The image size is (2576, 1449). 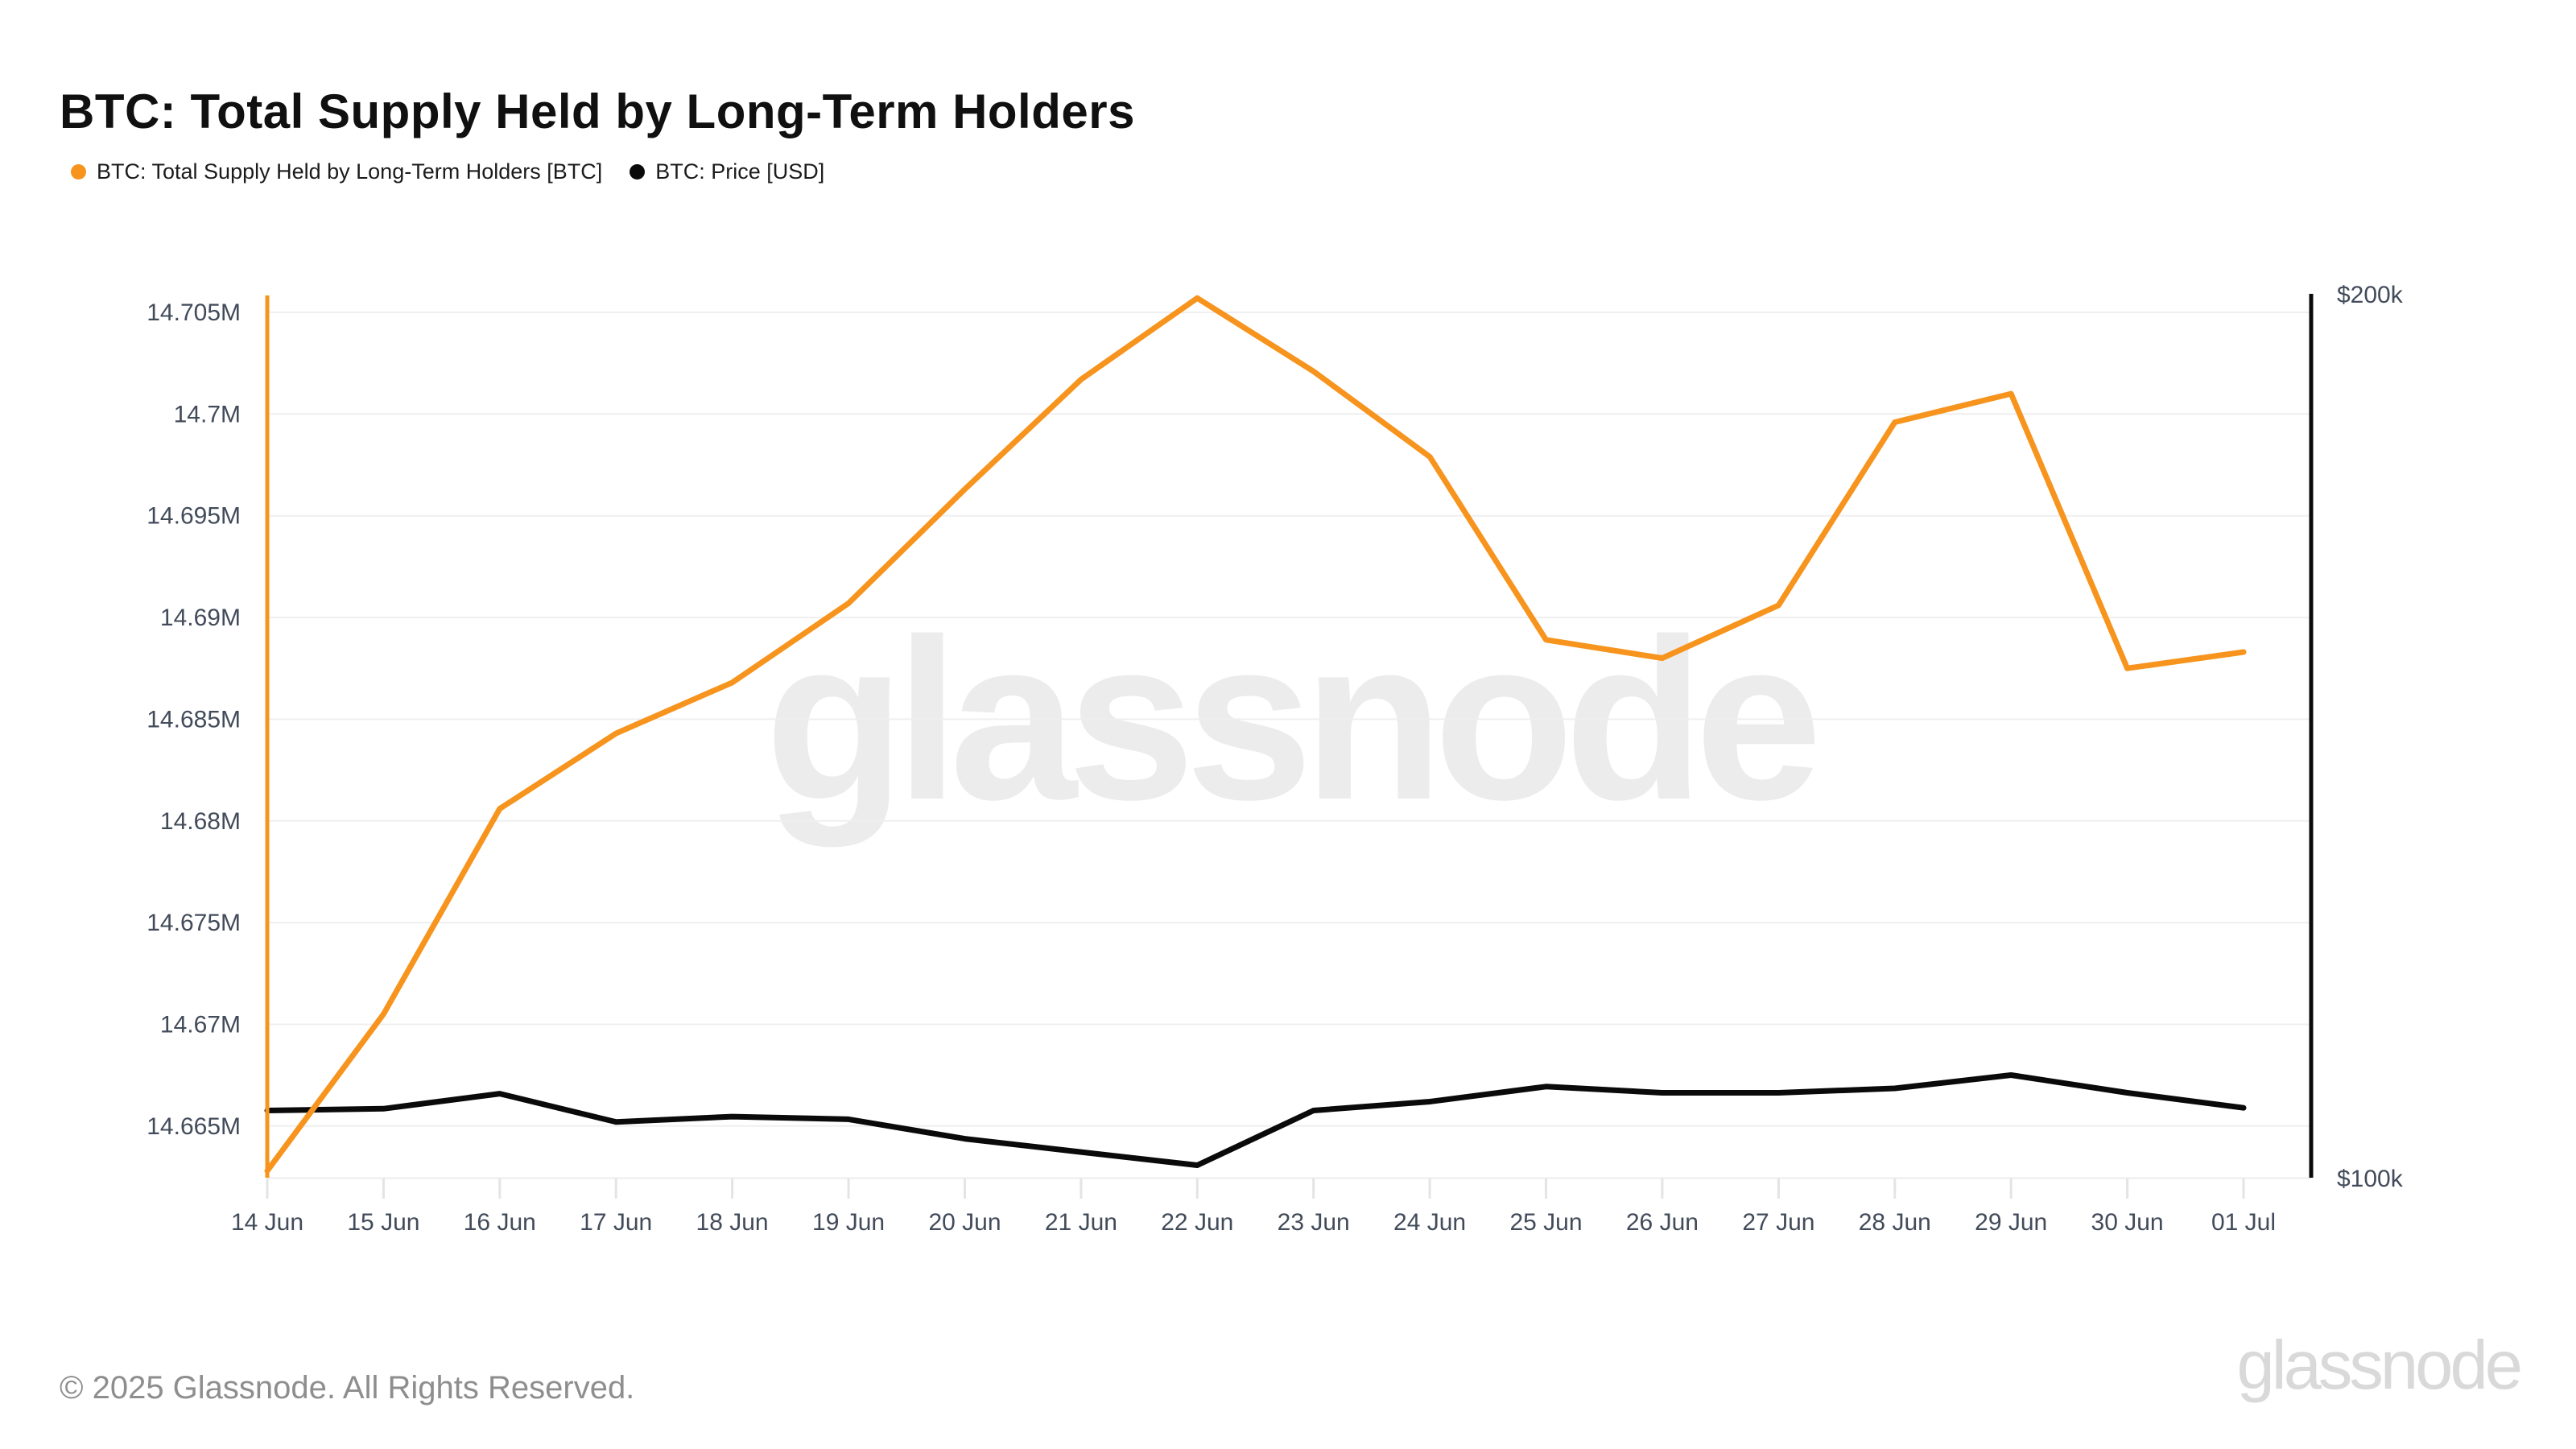 What do you see at coordinates (194, 923) in the screenshot?
I see `y-axis-label-left: 14.675M` at bounding box center [194, 923].